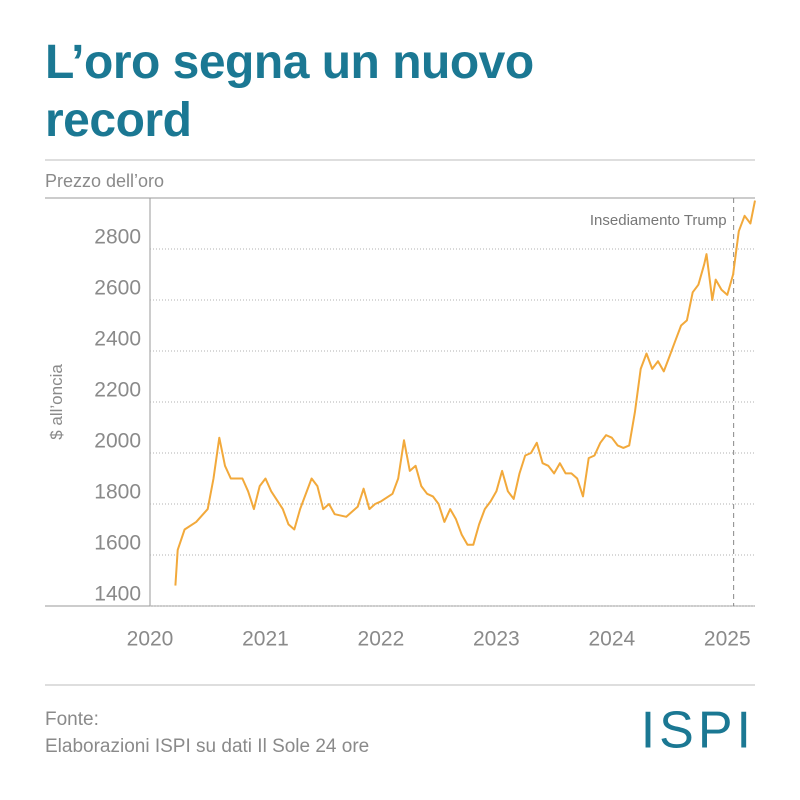 This screenshot has width=800, height=800. What do you see at coordinates (289, 91) in the screenshot?
I see `chart-title: L’oro segna un nuovo record` at bounding box center [289, 91].